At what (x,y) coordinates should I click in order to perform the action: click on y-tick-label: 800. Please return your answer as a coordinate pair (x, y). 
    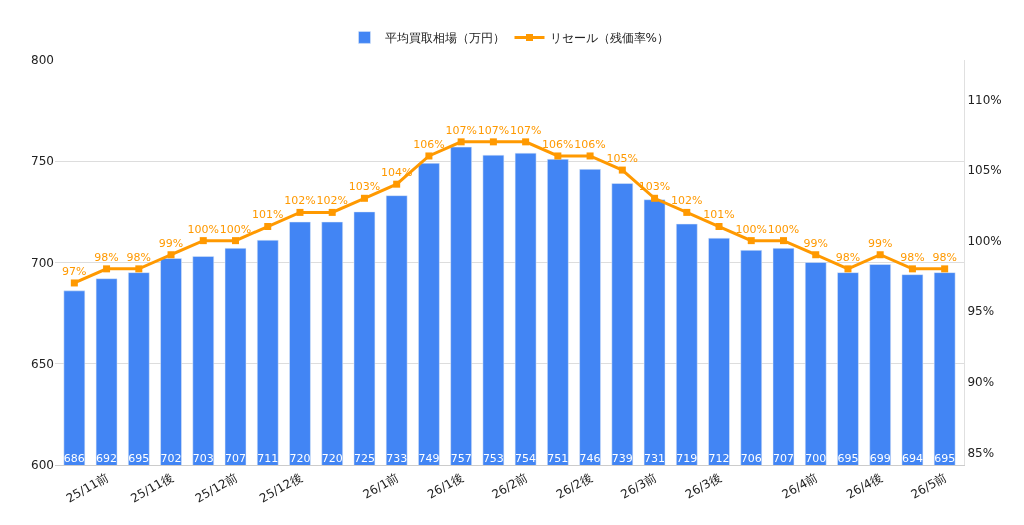
    Looking at the image, I should click on (42, 60).